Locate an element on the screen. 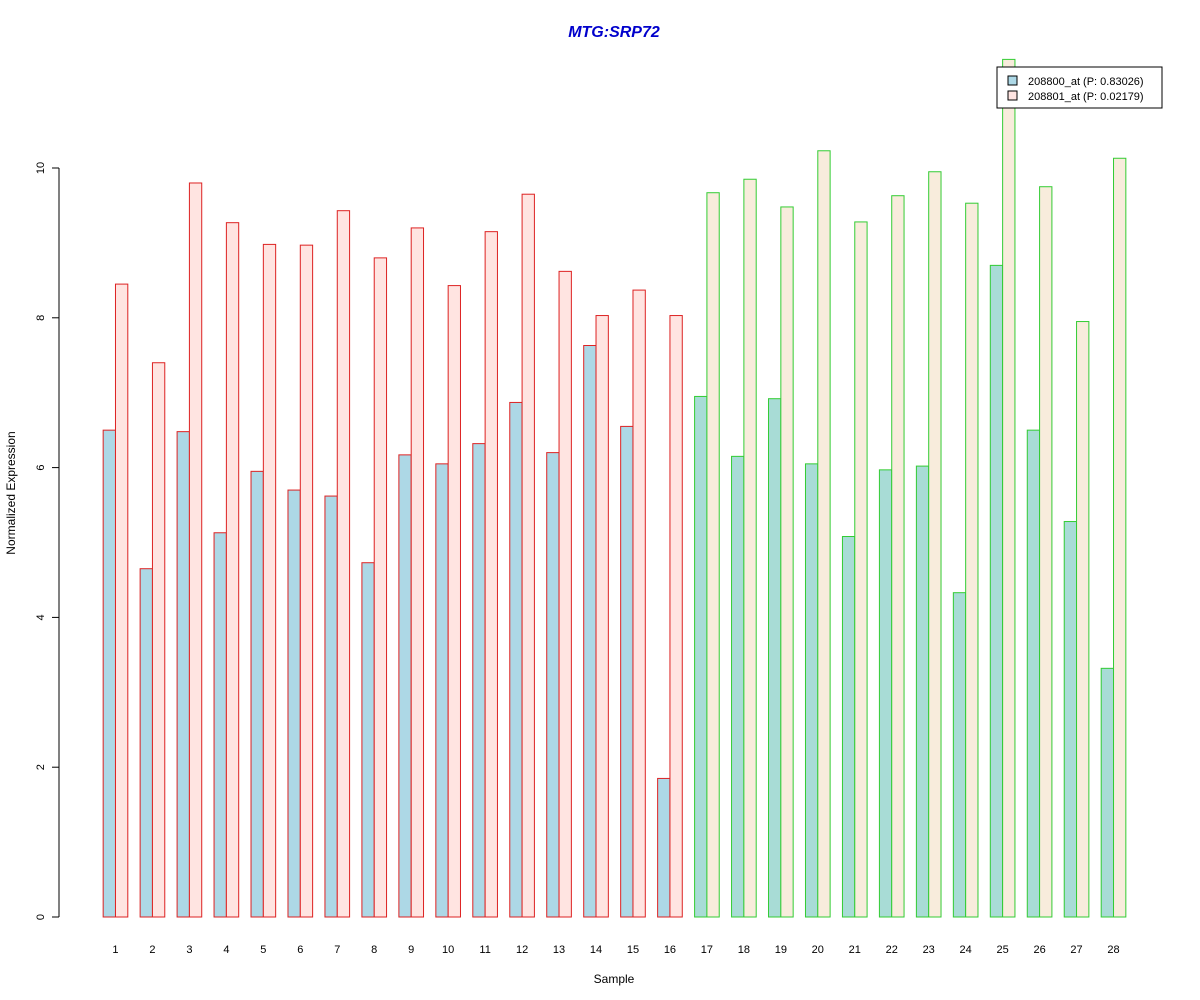 The width and height of the screenshot is (1200, 1000). x-tick-label: 11 is located at coordinates (484, 950).